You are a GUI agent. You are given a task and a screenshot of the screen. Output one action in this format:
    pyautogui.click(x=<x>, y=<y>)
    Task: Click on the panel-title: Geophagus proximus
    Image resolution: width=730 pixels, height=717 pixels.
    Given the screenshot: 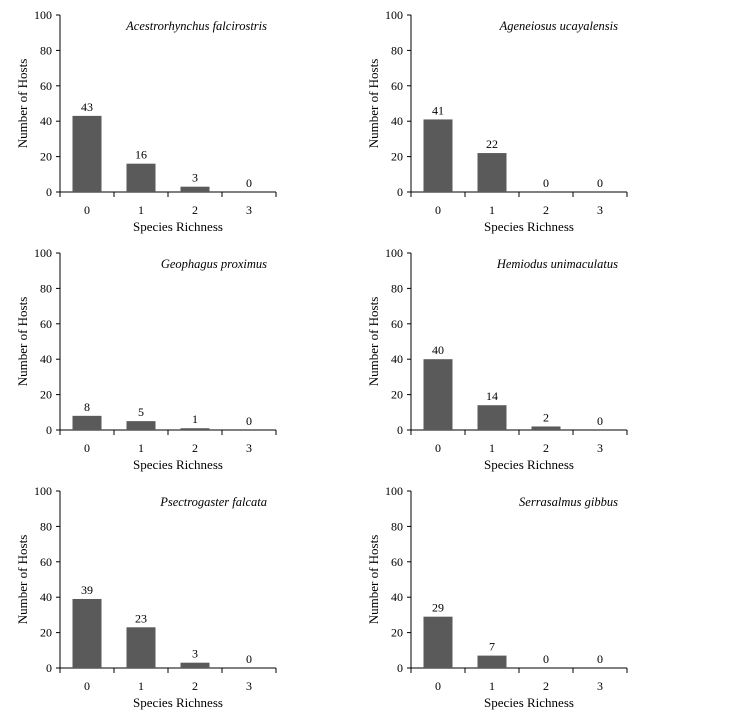 What is the action you would take?
    pyautogui.click(x=214, y=264)
    